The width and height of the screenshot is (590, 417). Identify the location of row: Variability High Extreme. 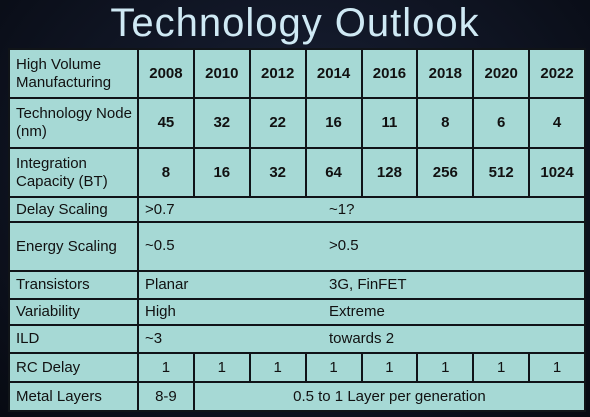
(297, 312).